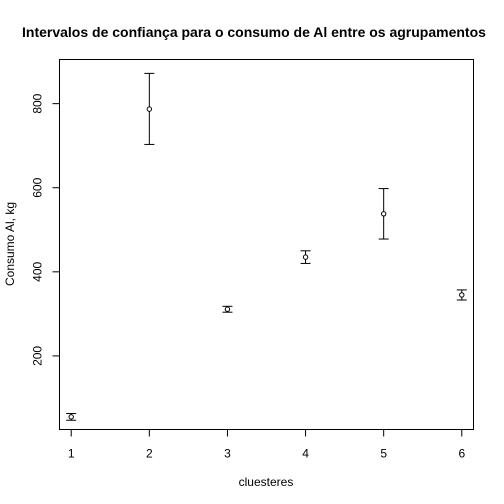 Image resolution: width=504 pixels, height=504 pixels. I want to click on x-axis: 1 2 3 4 5 6, so click(266, 445).